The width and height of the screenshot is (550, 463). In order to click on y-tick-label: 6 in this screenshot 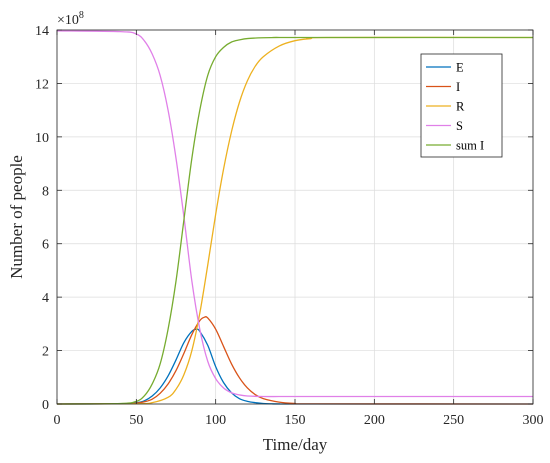, I will do `click(45, 245)`.